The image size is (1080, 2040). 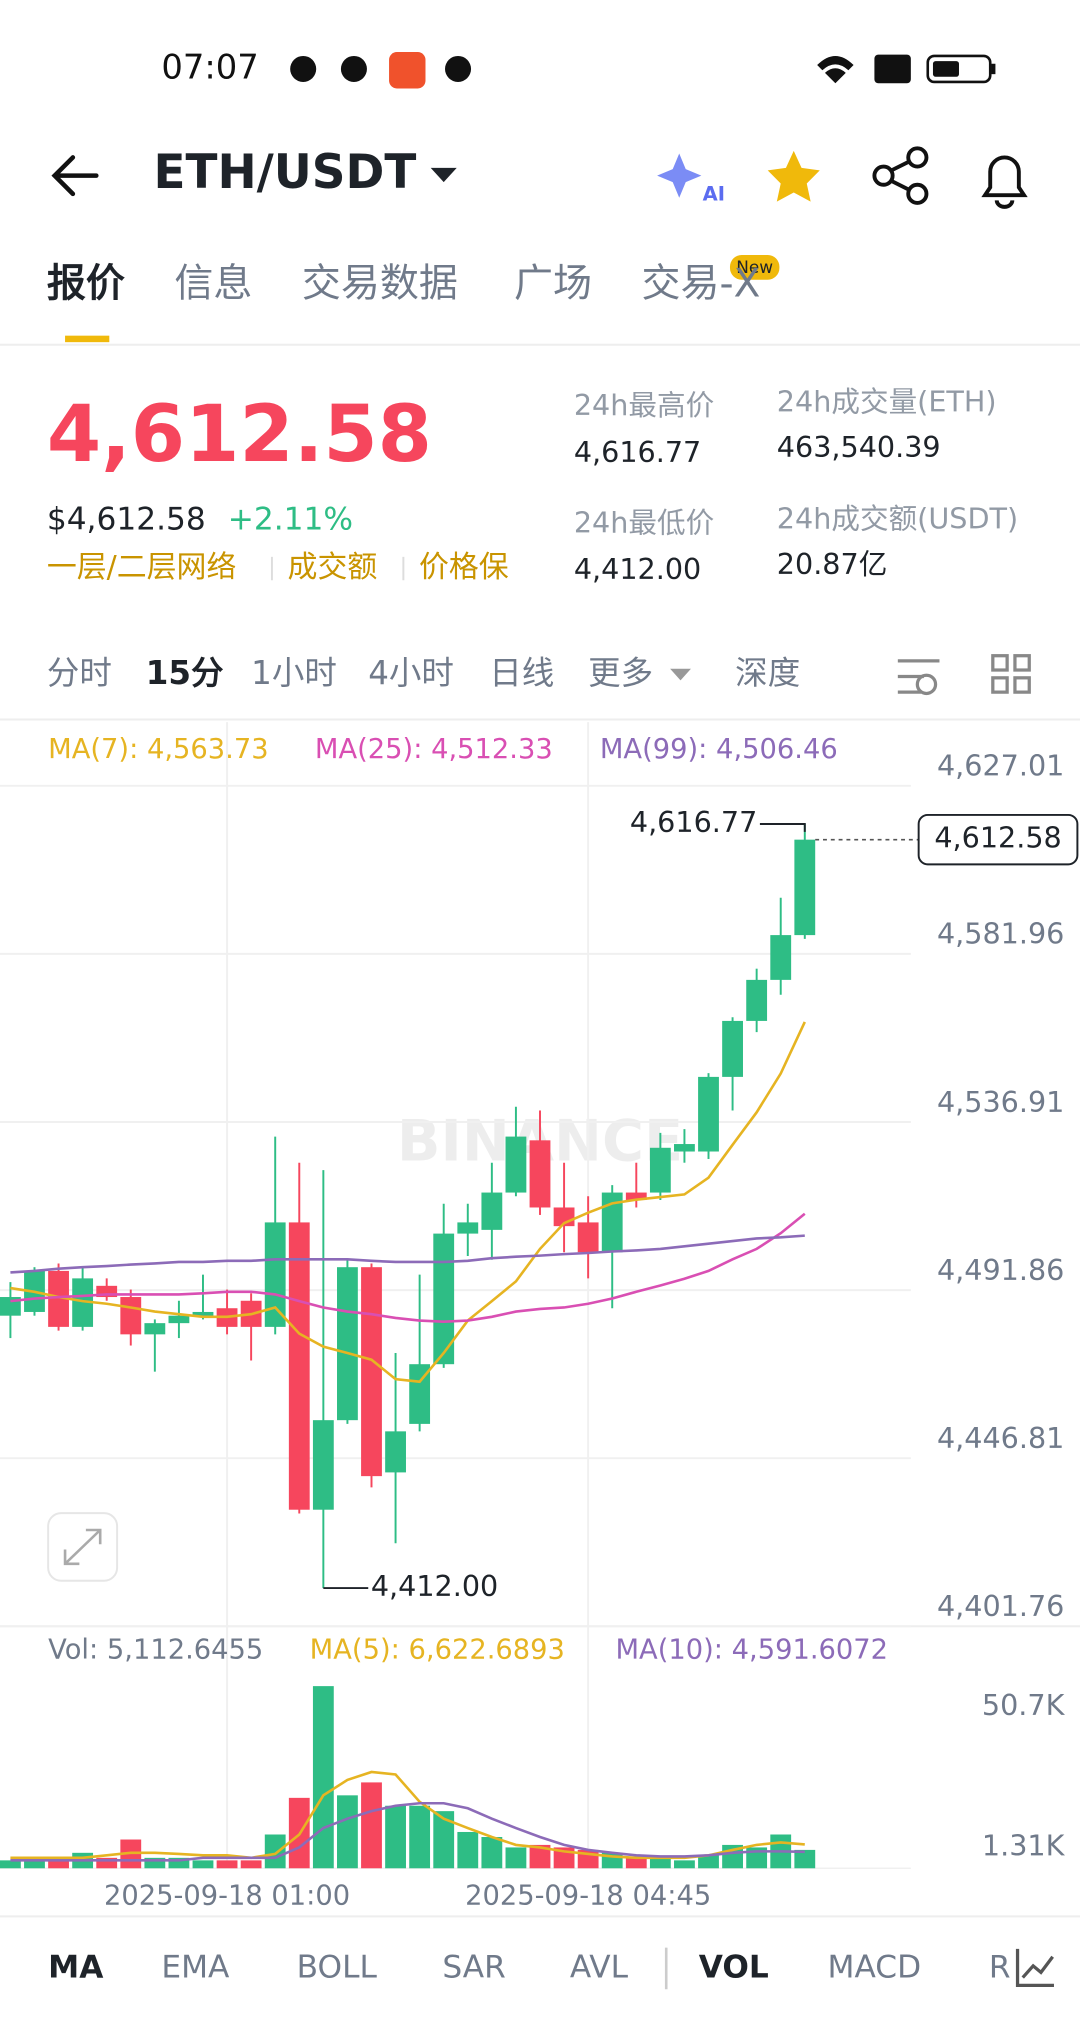 I want to click on tag: 价格保, so click(x=464, y=567).